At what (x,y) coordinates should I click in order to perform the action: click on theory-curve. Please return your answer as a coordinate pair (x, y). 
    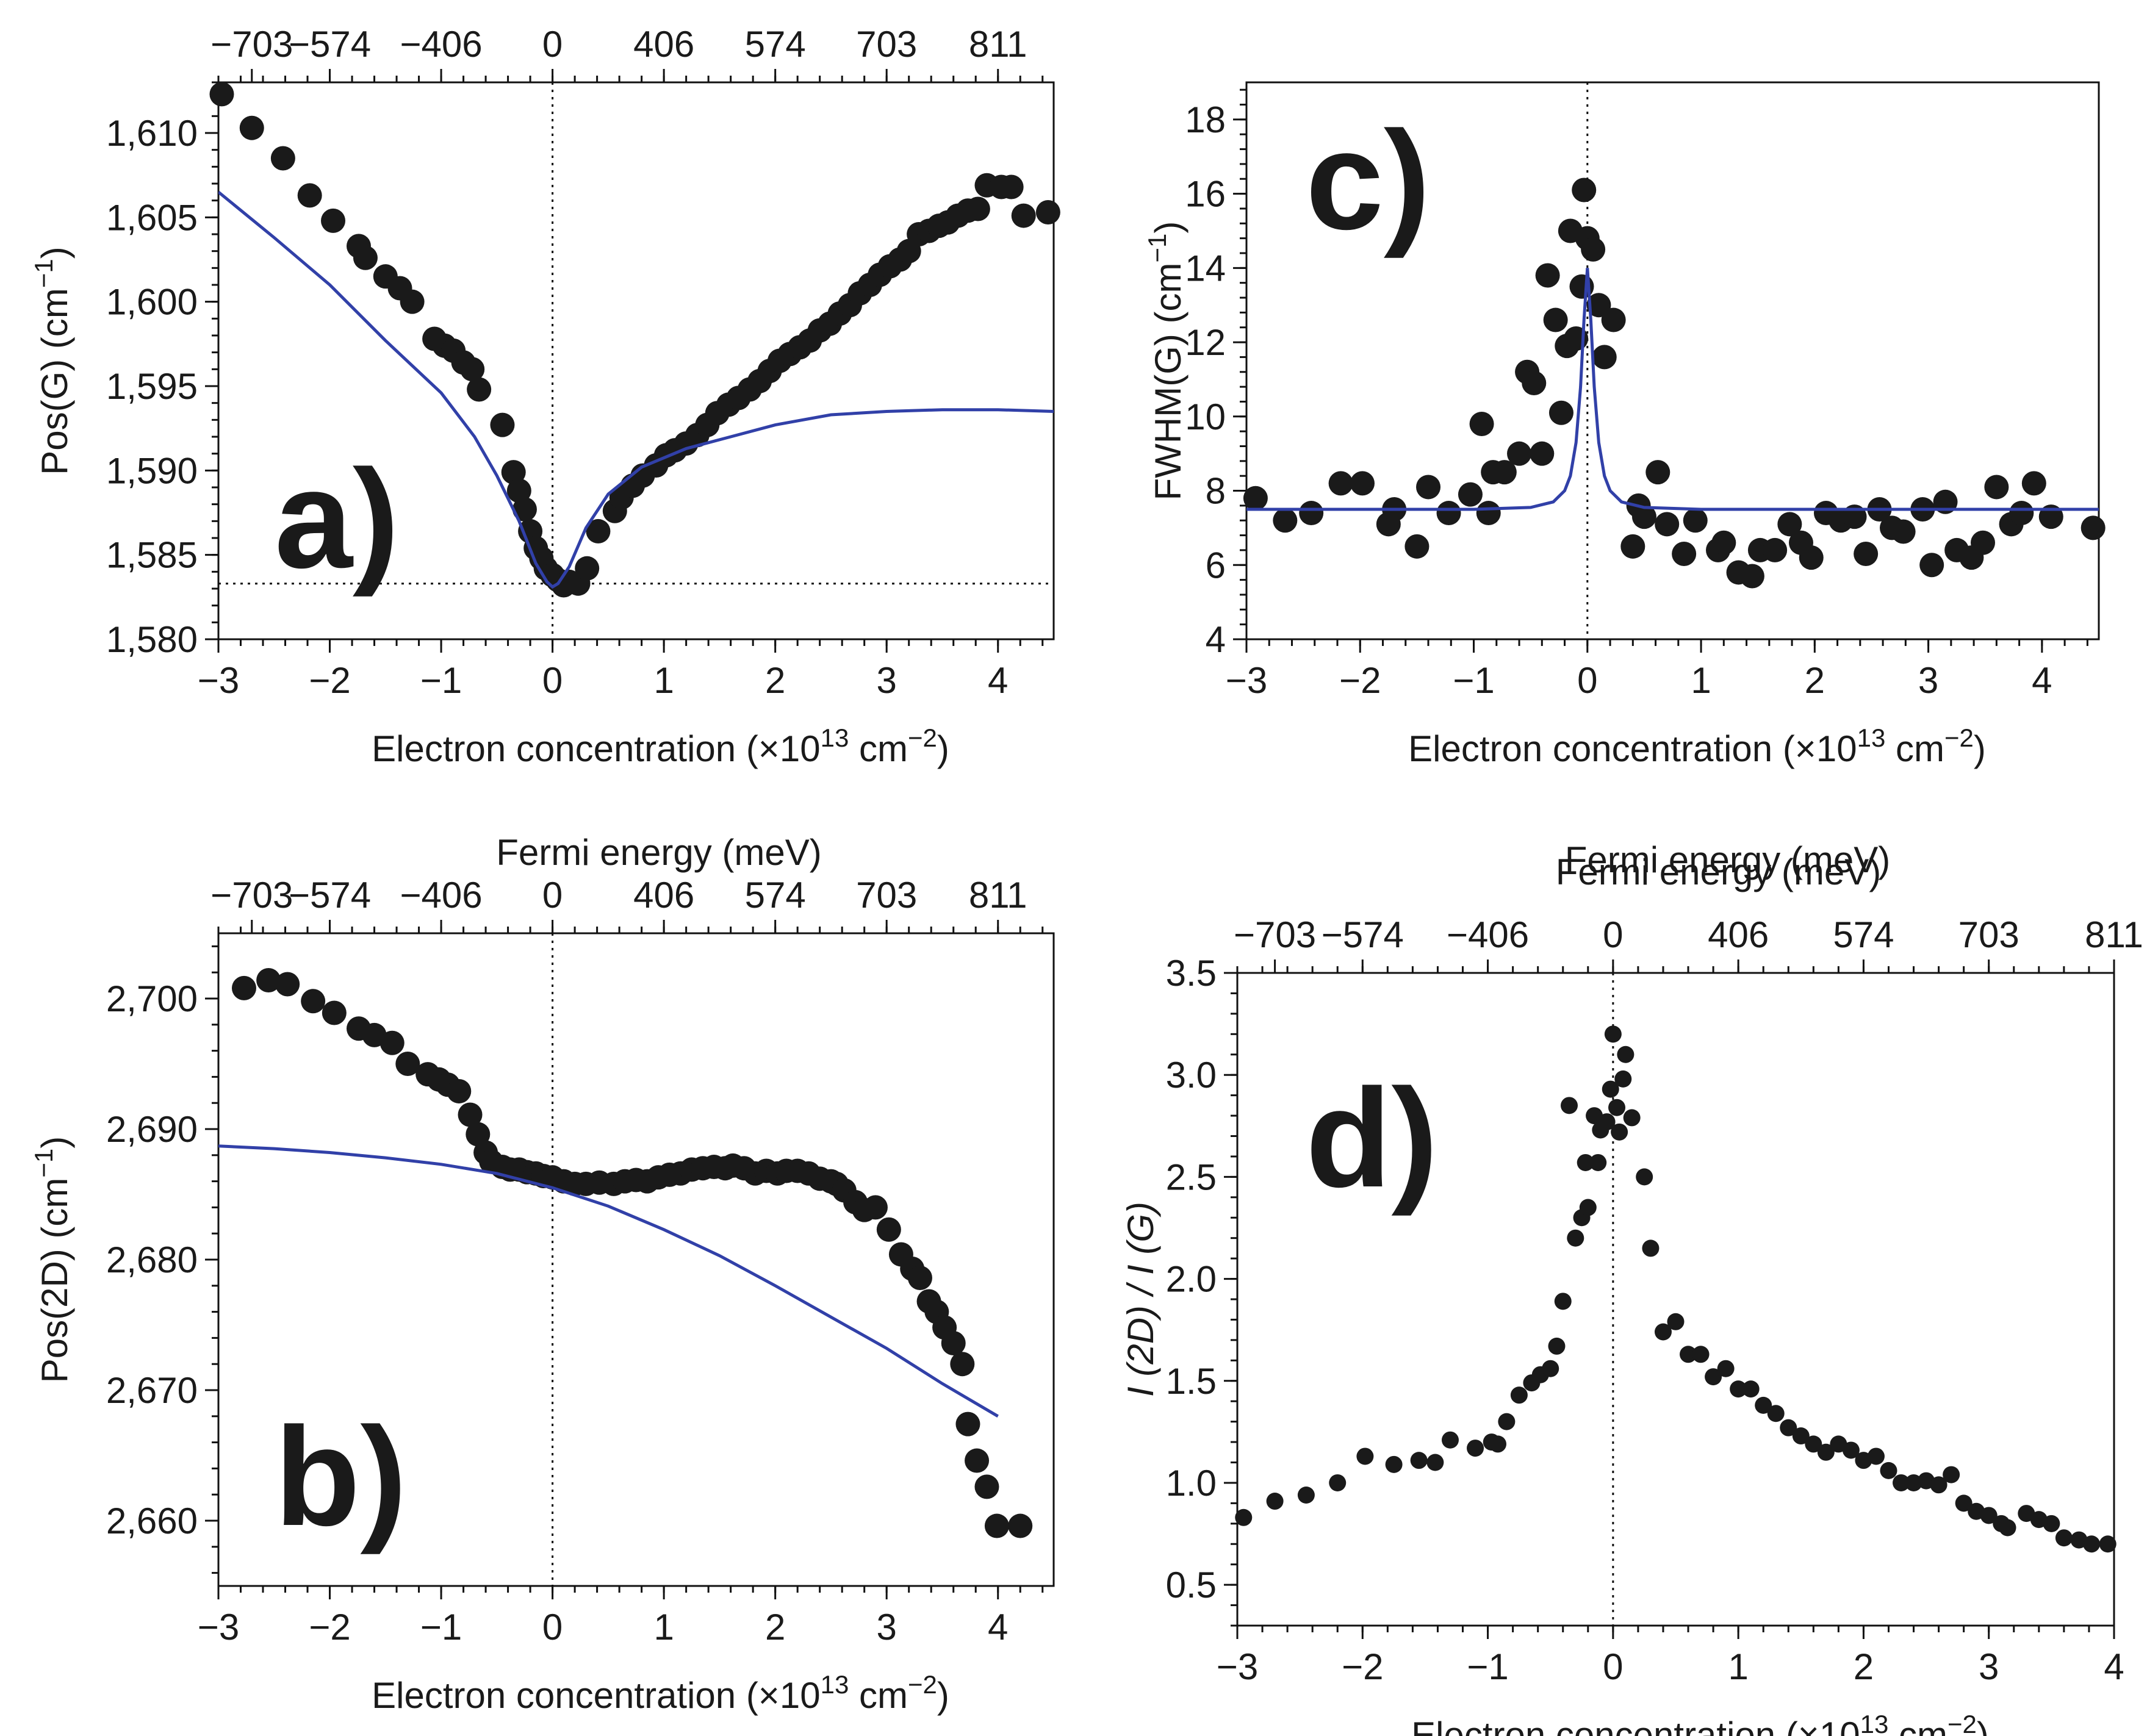
    Looking at the image, I should click on (1672, 389).